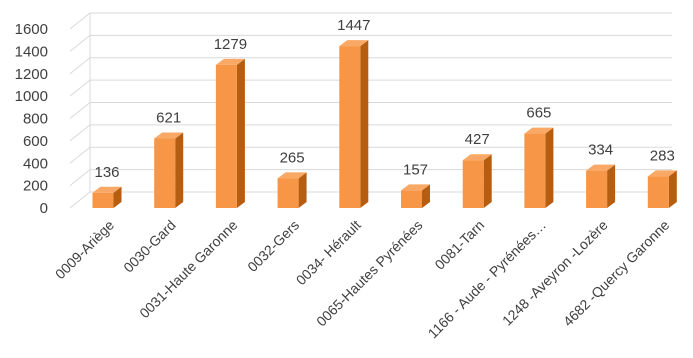 The image size is (693, 358). What do you see at coordinates (353, 25) in the screenshot?
I see `data-label: 1447` at bounding box center [353, 25].